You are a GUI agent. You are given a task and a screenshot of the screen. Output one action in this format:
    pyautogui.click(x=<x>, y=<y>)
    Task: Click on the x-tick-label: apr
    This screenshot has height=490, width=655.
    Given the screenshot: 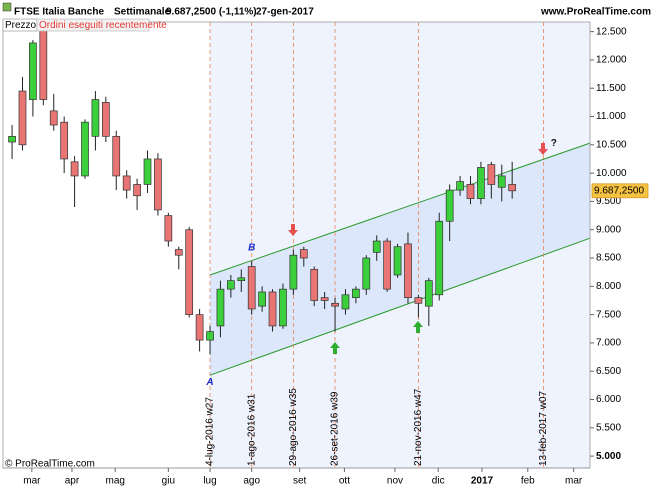 What is the action you would take?
    pyautogui.click(x=72, y=481)
    